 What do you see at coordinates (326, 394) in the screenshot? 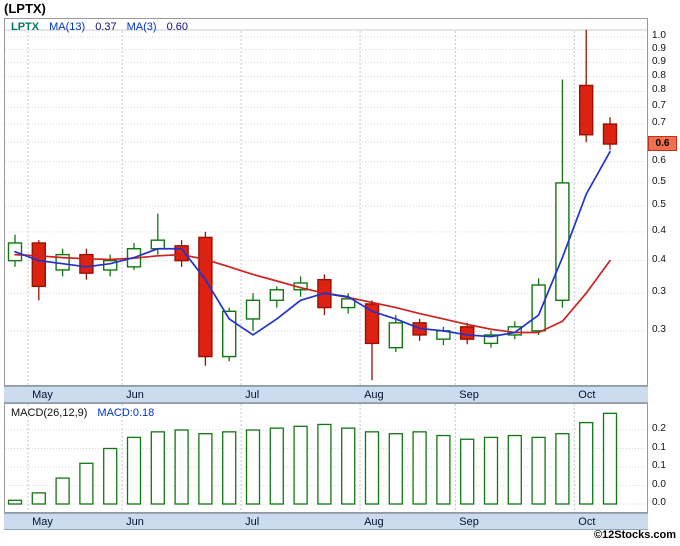
I see `month-axis-price: May Jun Jul Aug Sep Oct` at bounding box center [326, 394].